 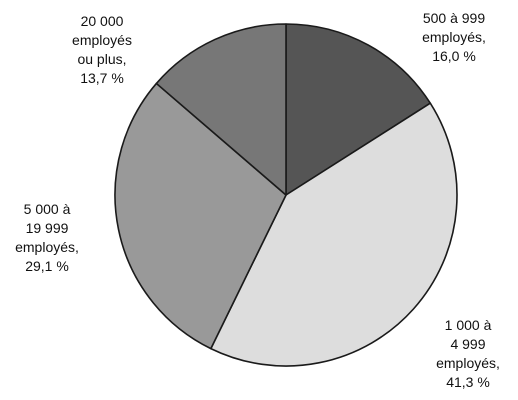 What do you see at coordinates (47, 266) in the screenshot?
I see `slice-label-value: 29,1 %` at bounding box center [47, 266].